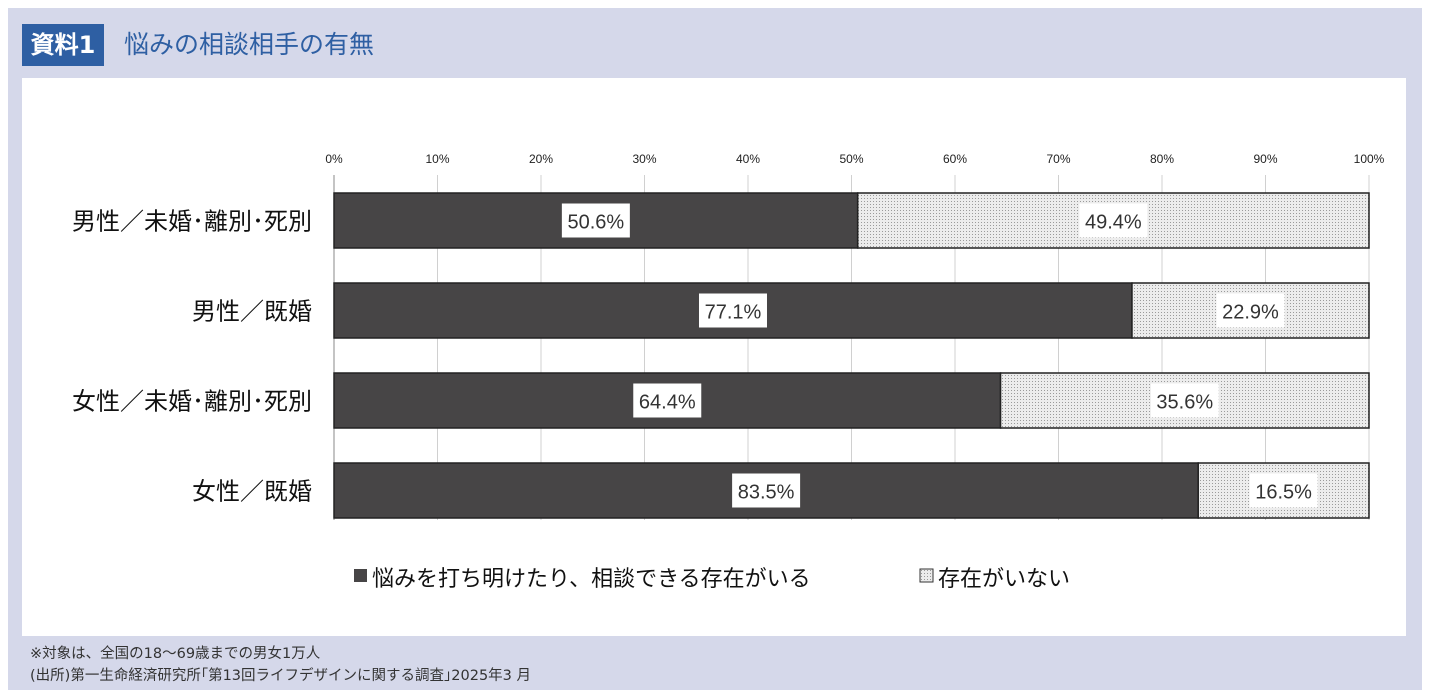 The height and width of the screenshot is (698, 1429). I want to click on data-label: 49.4%, so click(1113, 223).